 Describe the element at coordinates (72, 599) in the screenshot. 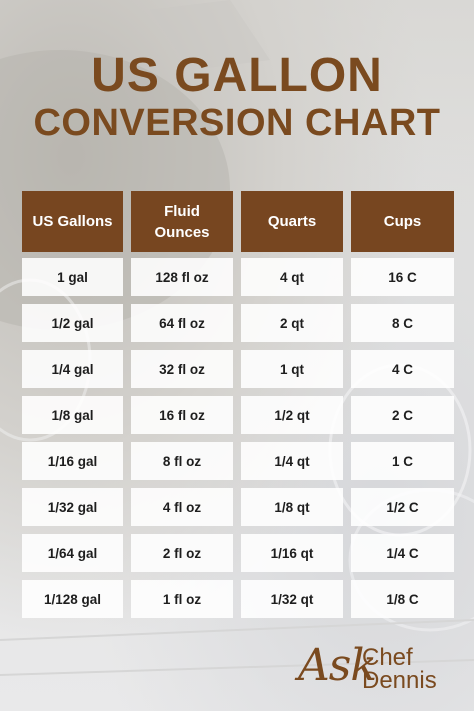

I see `cell-gallons: 1/128 gal` at that location.